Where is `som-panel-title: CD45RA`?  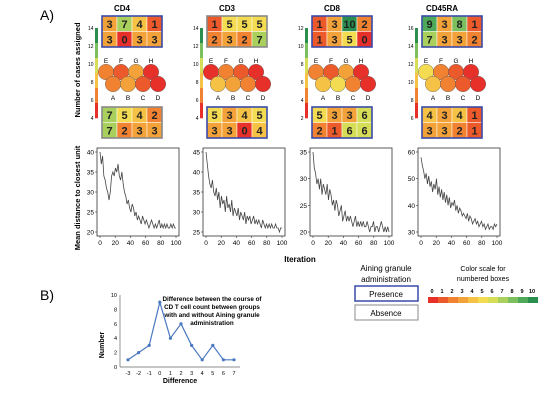
som-panel-title: CD45RA is located at coordinates (442, 8).